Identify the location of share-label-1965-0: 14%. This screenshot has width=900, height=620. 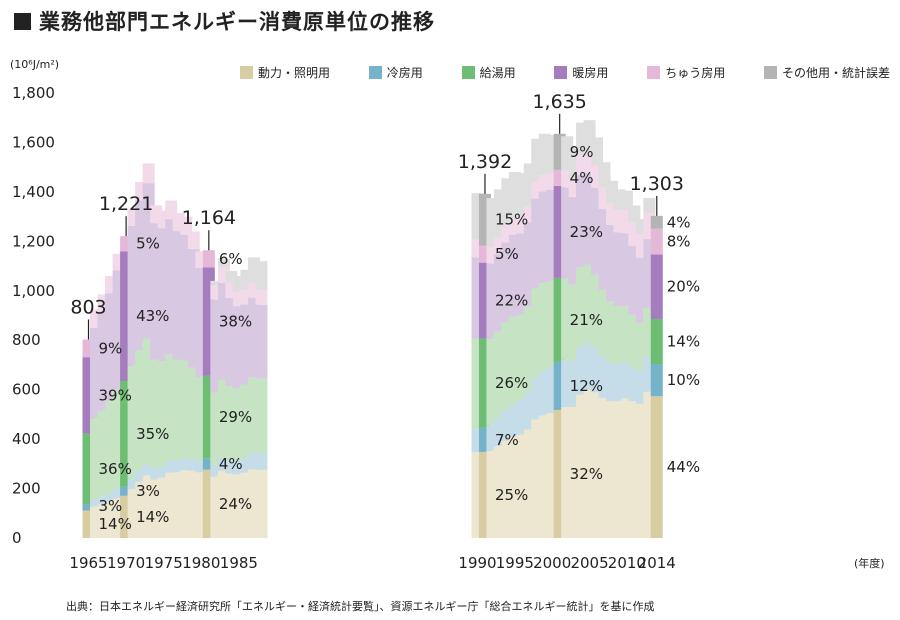
(115, 524).